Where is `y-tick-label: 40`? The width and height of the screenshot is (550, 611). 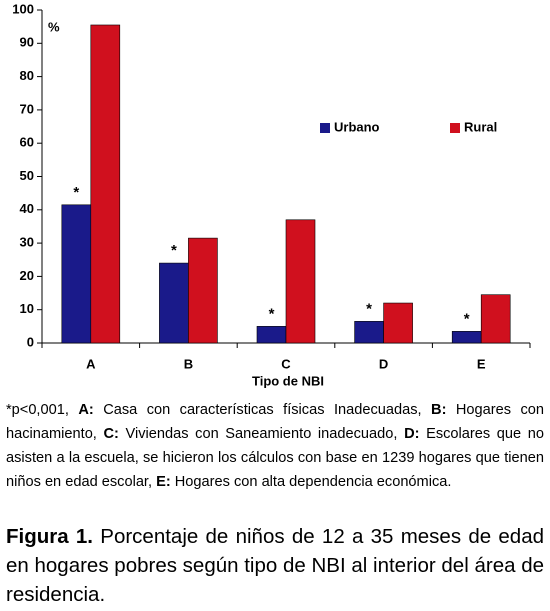 y-tick-label: 40 is located at coordinates (27, 208).